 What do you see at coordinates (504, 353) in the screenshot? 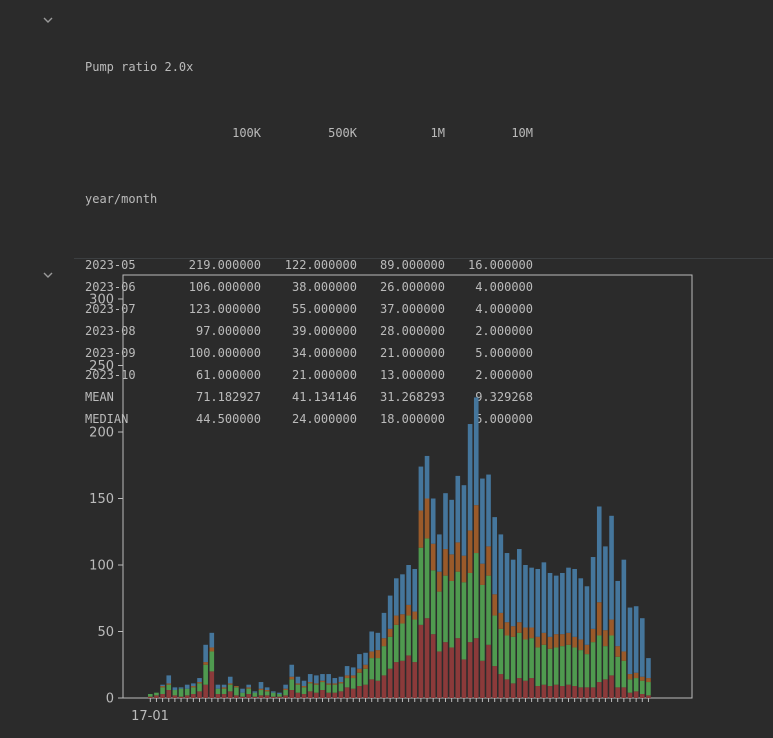
I see `table-cell: 5.000000` at bounding box center [504, 353].